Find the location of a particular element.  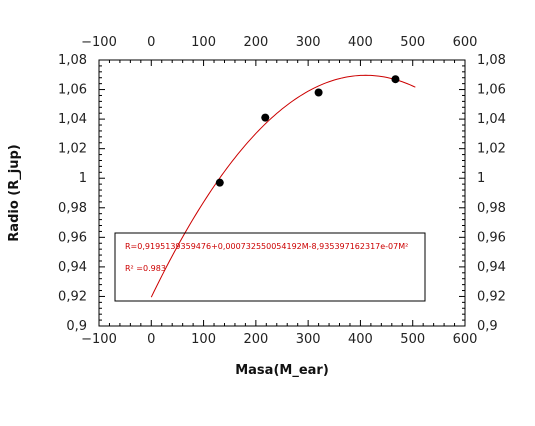

x-tick-label-bottom: 500 is located at coordinates (412, 339).